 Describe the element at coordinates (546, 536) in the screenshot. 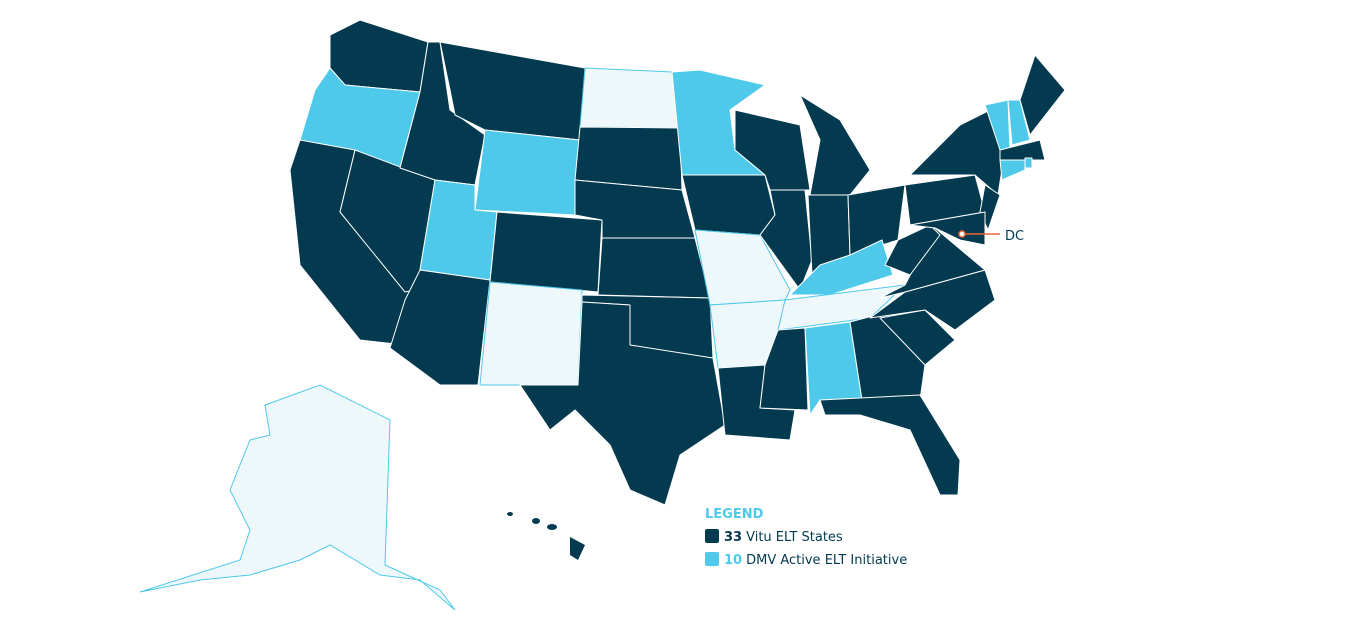

I see `hawaii` at that location.